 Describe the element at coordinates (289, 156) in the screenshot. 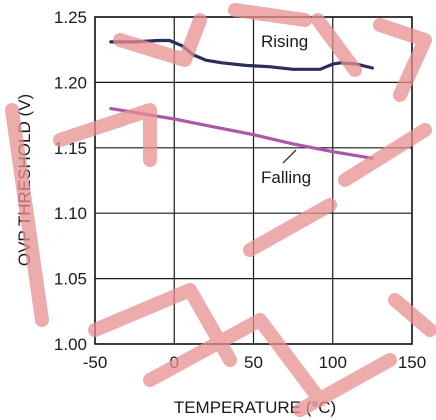

I see `series-callout-falling` at that location.